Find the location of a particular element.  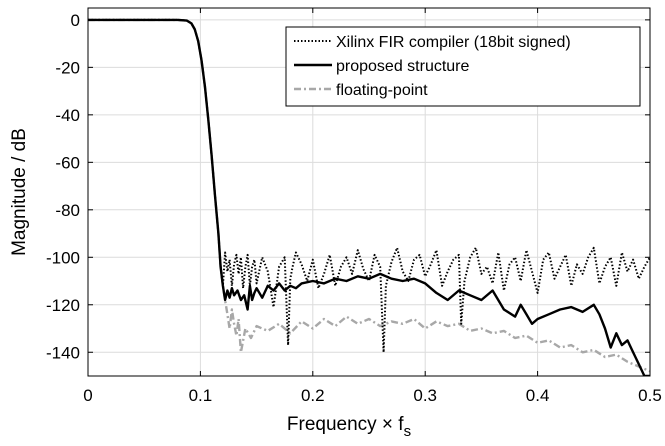

x-tick-labels: 0 0.1 0.2 0.3 0.4 0.5 is located at coordinates (372, 395).